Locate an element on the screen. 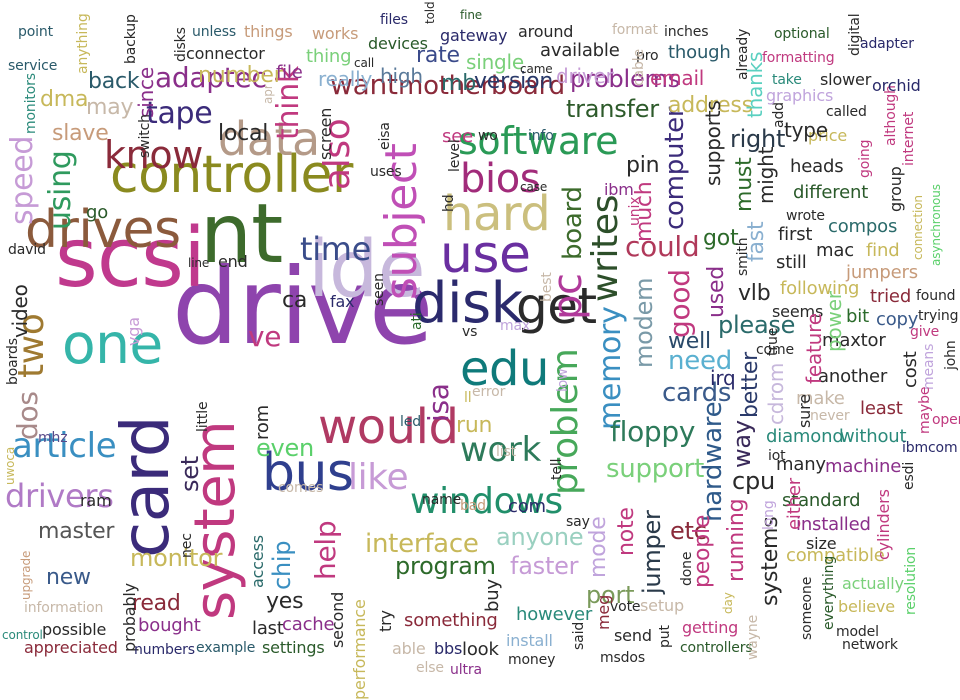 The height and width of the screenshot is (700, 960). word-upgrade: upgrade is located at coordinates (26, 575).